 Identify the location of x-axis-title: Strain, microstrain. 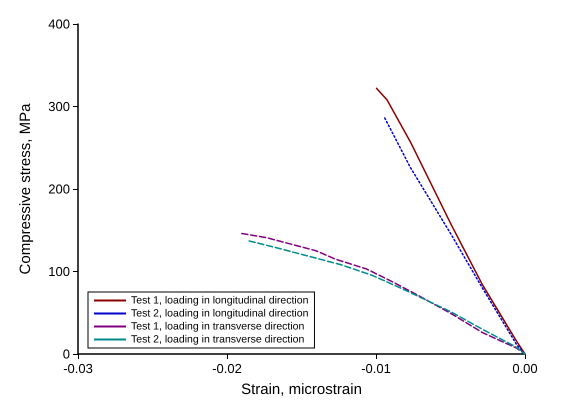
(301, 389).